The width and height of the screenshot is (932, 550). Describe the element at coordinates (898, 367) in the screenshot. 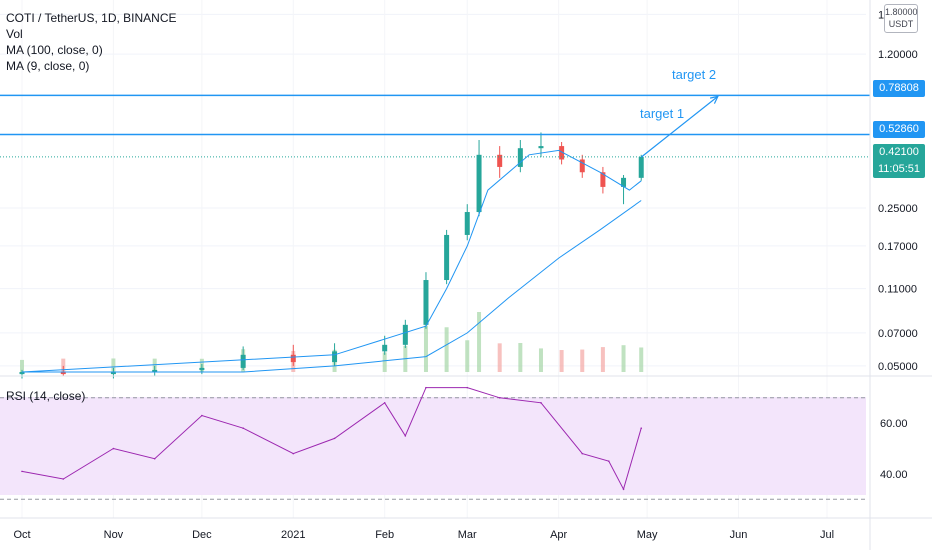

I see `price-tick-label: 0.05000` at that location.